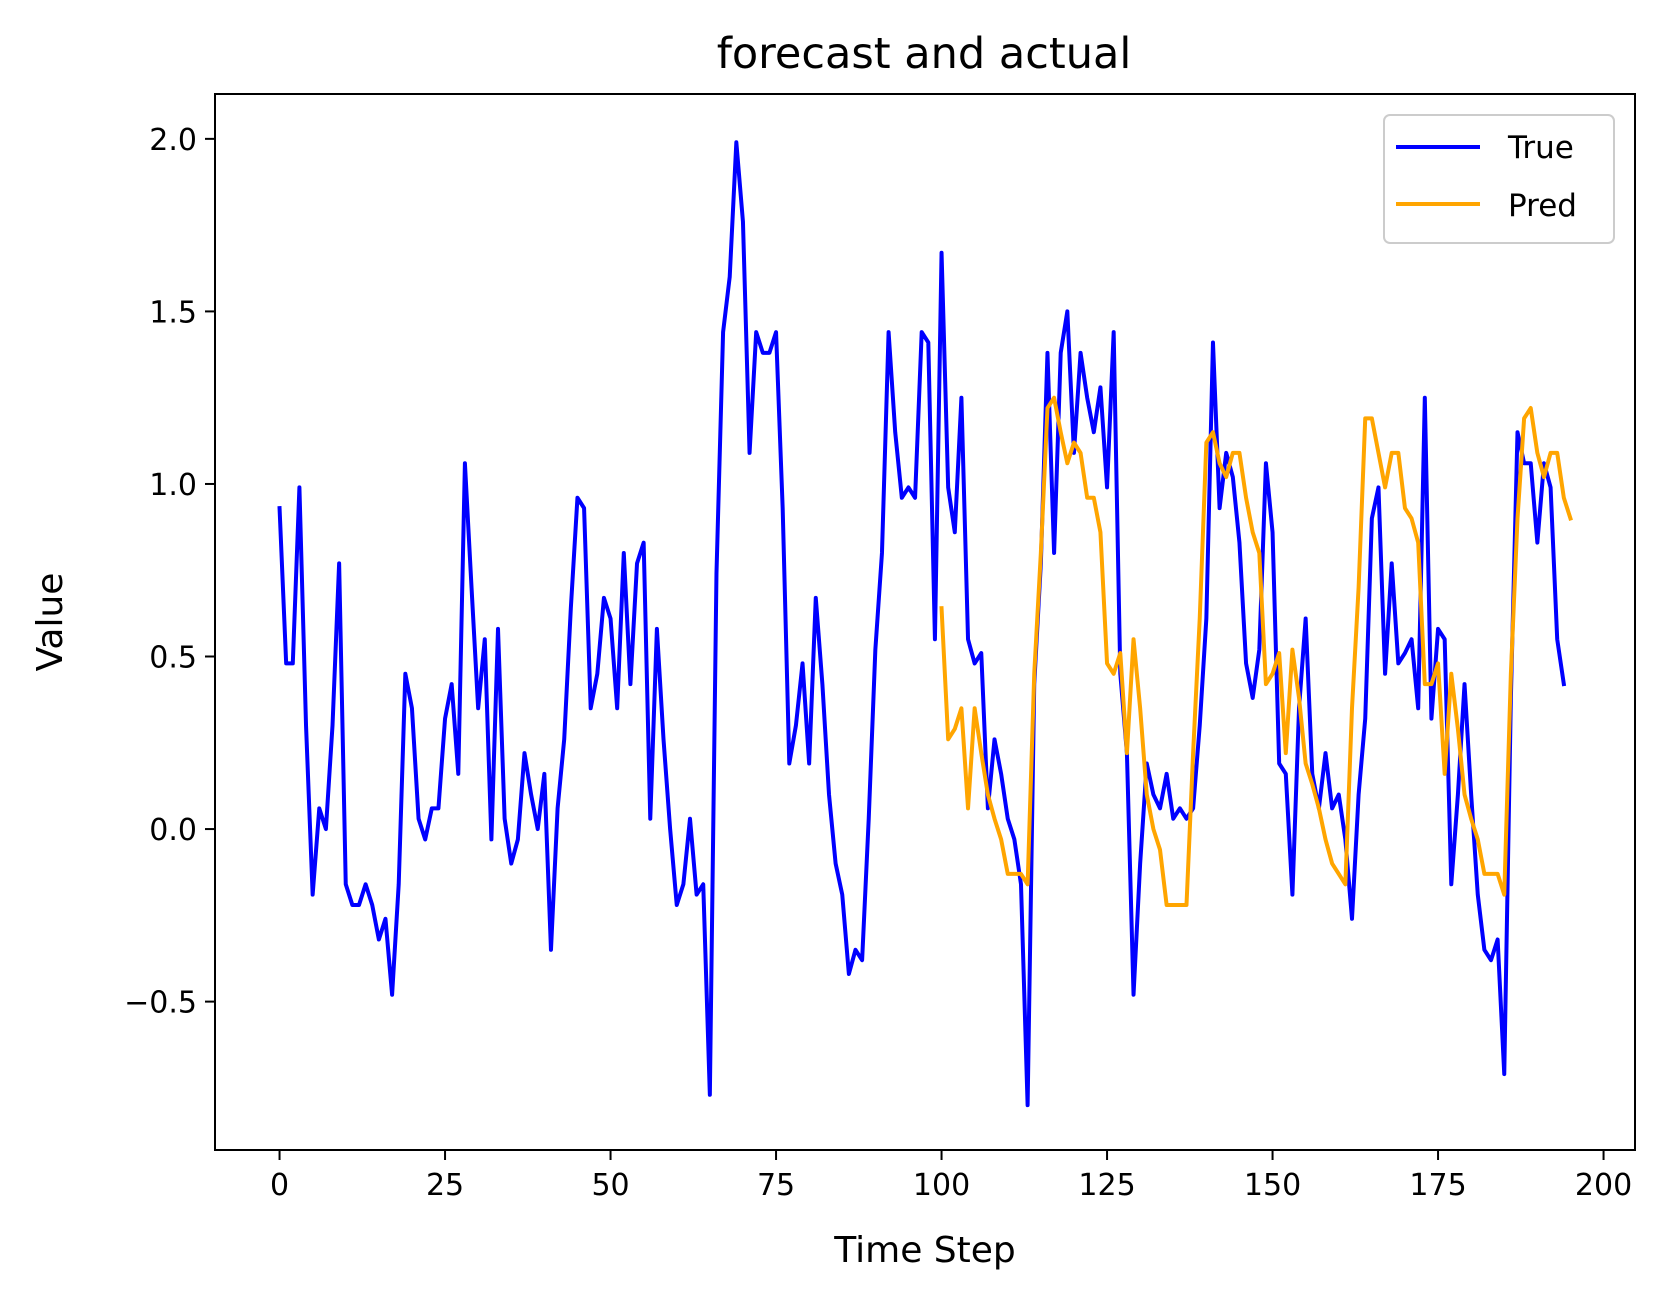 This screenshot has height=1303, width=1661. I want to click on y-tick-label: 0.5, so click(173, 658).